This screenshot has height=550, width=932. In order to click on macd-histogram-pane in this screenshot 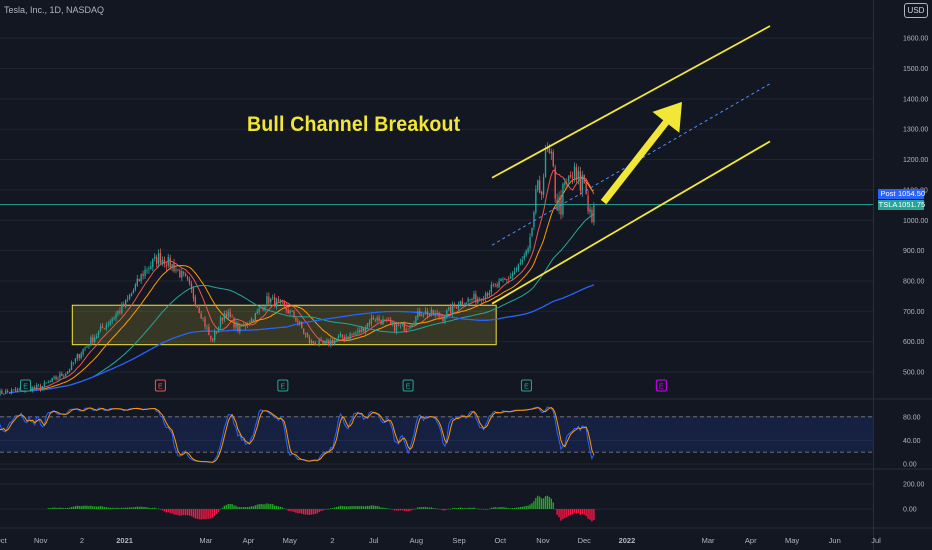, I will do `click(321, 508)`.